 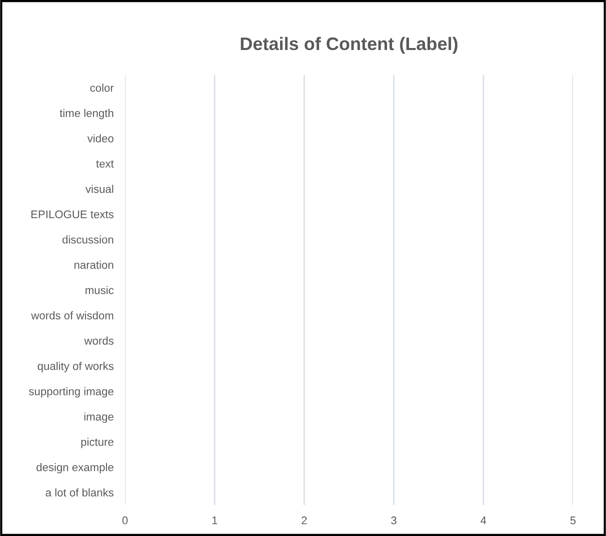 What do you see at coordinates (99, 340) in the screenshot?
I see `y-tick-label: words` at bounding box center [99, 340].